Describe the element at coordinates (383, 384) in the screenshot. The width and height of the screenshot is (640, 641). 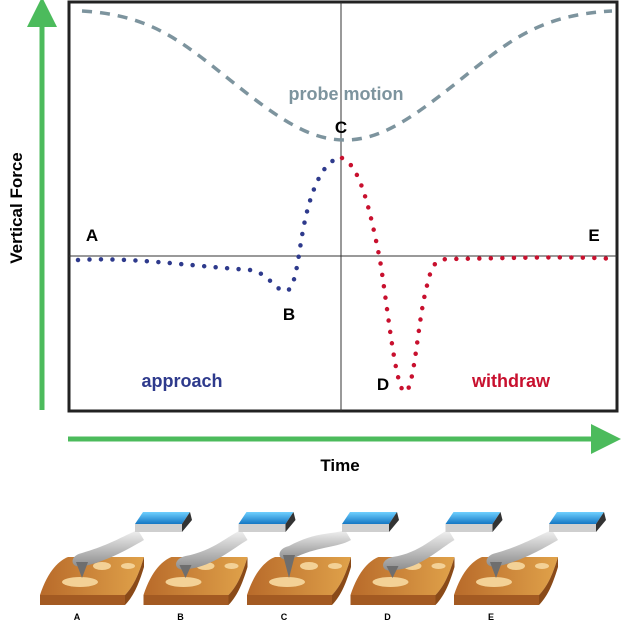
I see `point-label-d: D` at that location.